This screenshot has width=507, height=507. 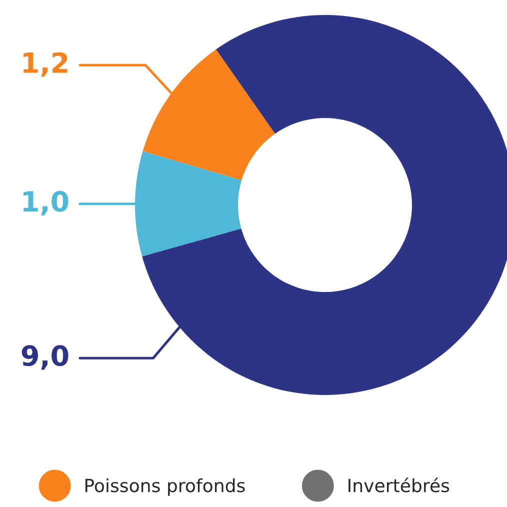 What do you see at coordinates (165, 487) in the screenshot?
I see `legend-label: Poissons profonds` at bounding box center [165, 487].